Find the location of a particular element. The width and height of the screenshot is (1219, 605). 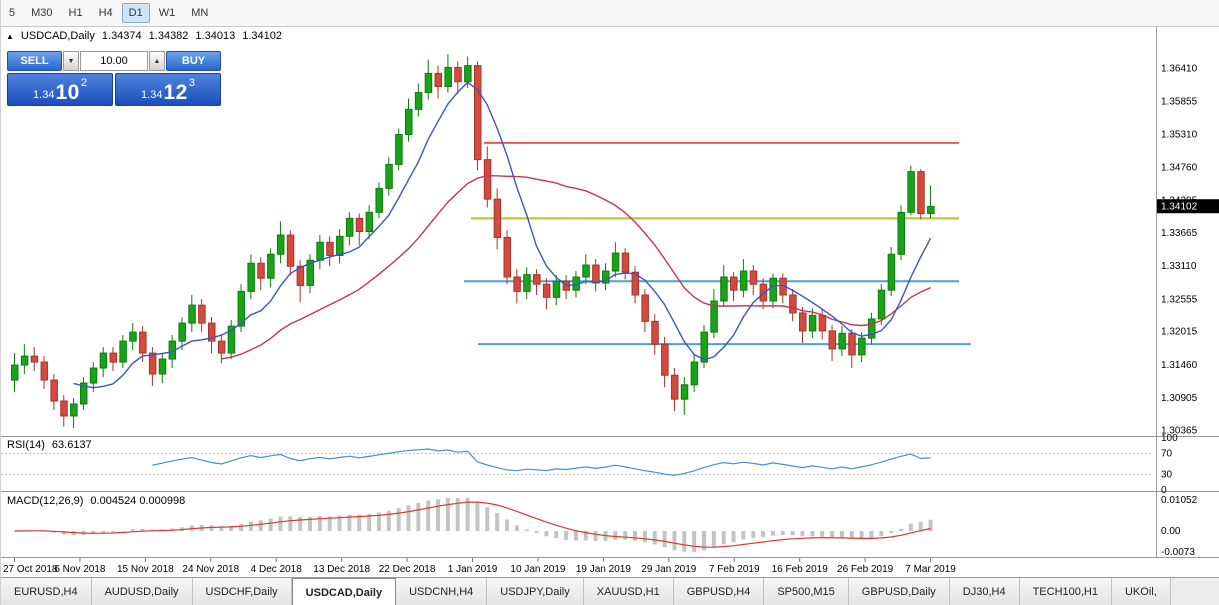

chevron-down-icon: ▼ is located at coordinates (71, 61).